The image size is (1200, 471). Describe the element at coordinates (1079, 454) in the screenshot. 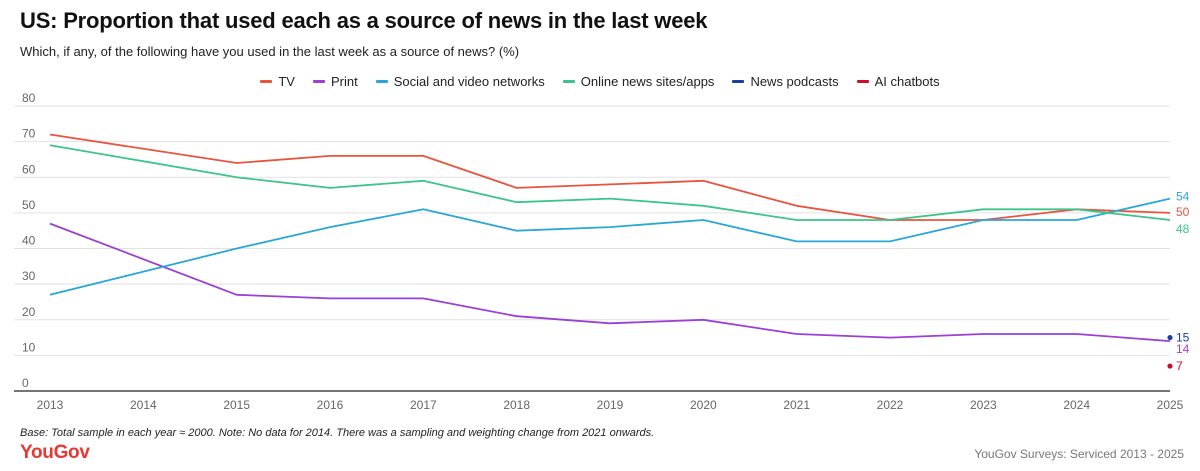

I see `source-credit: YouGov Surveys: Serviced 2013 - 2025` at that location.